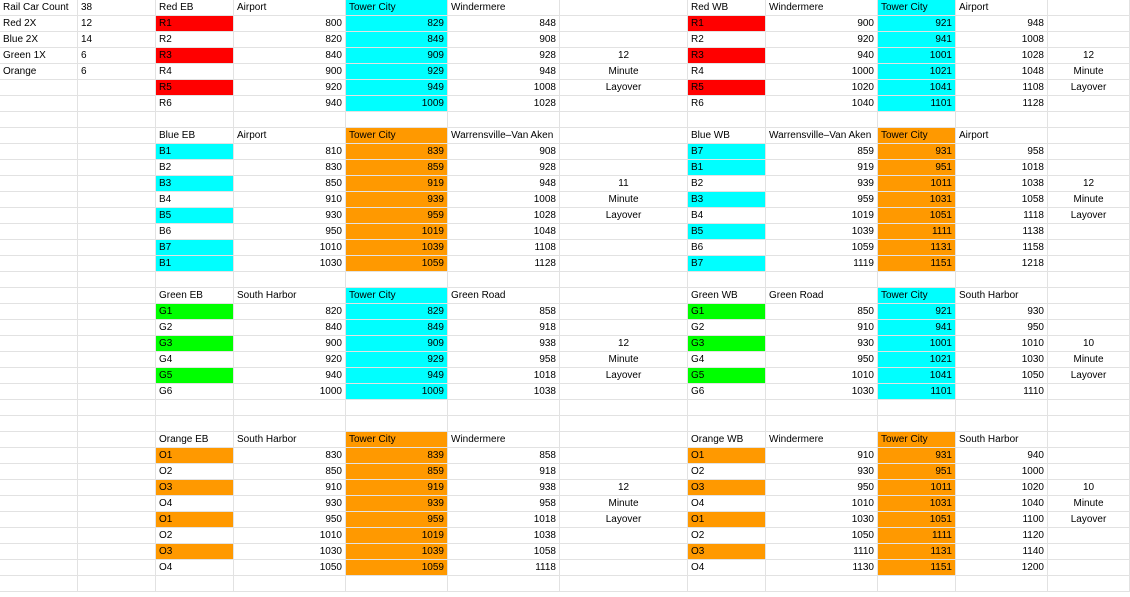  What do you see at coordinates (397, 88) in the screenshot?
I see `time-cell-hub: 949` at bounding box center [397, 88].